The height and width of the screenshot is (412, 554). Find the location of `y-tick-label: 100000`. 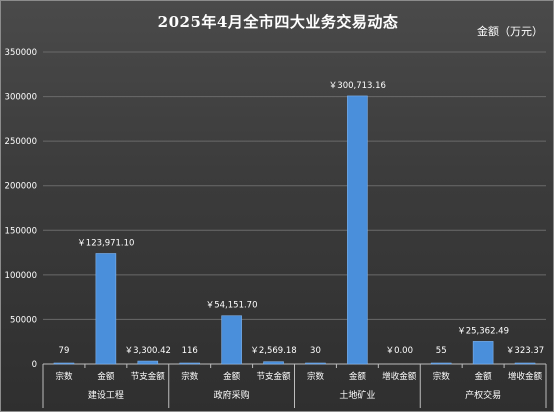

y-tick-label: 100000 is located at coordinates (21, 276).